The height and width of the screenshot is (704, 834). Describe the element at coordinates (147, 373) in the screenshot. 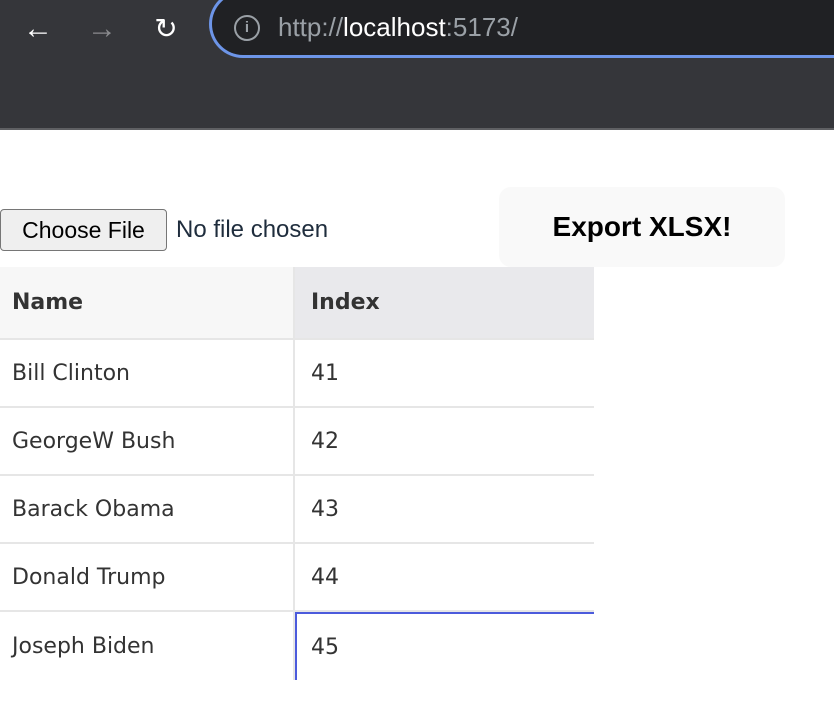

I see `name-cell: Bill Clinton` at that location.